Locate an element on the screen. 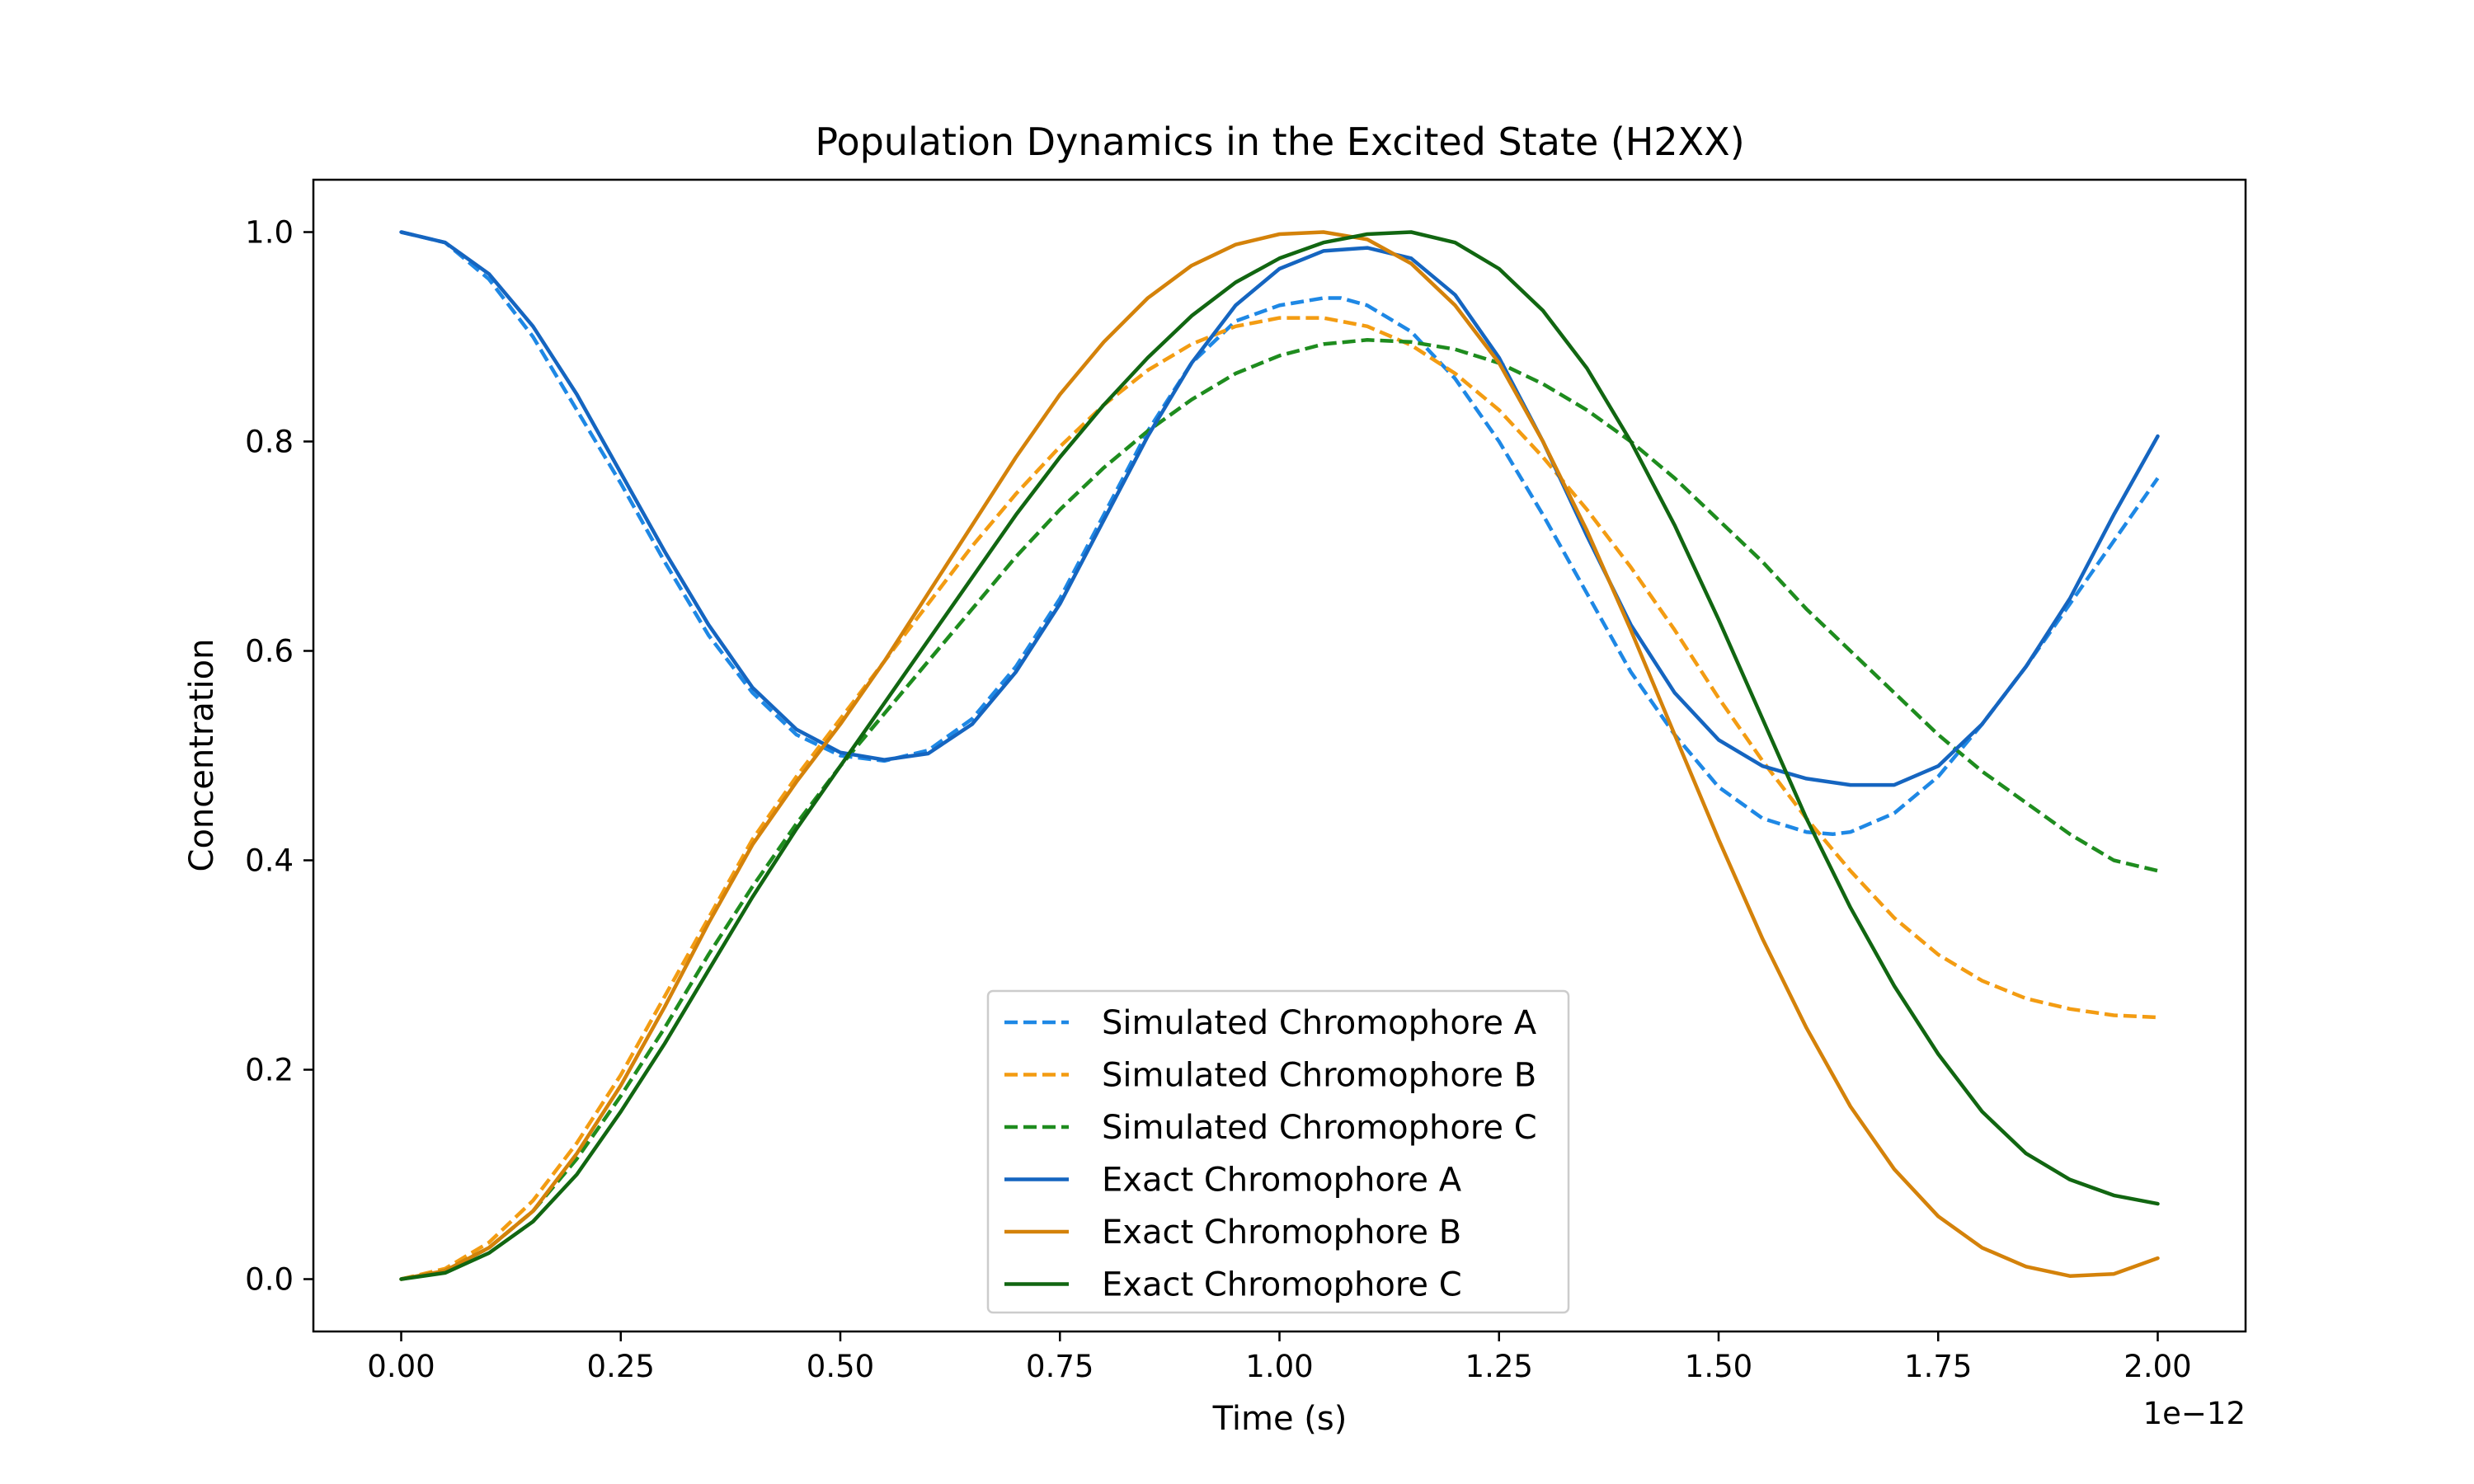  y-tick-label: 0.0 is located at coordinates (269, 1280).